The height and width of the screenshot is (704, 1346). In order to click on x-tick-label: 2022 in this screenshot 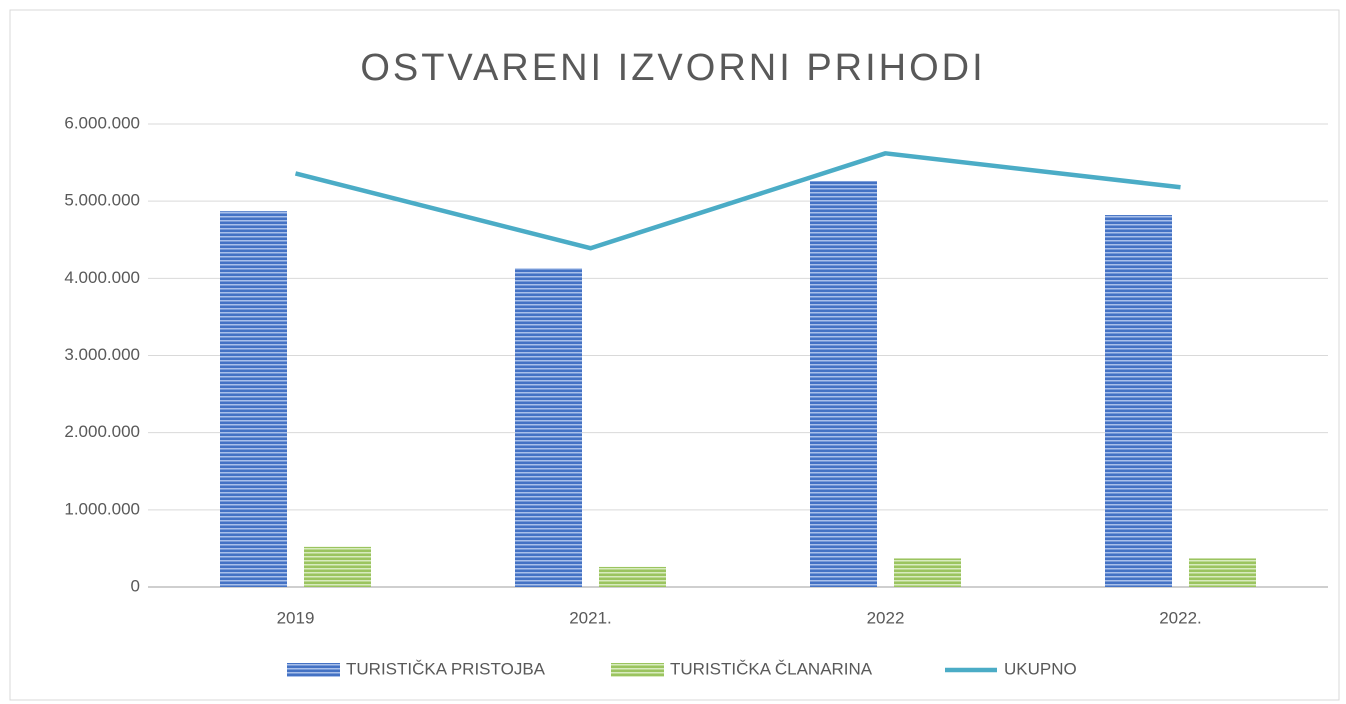, I will do `click(886, 617)`.